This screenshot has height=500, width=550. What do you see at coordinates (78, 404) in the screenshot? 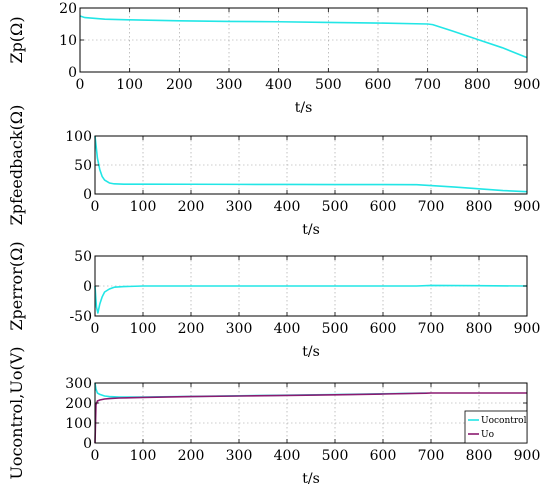
I see `y-tick-label: 200` at bounding box center [78, 404].